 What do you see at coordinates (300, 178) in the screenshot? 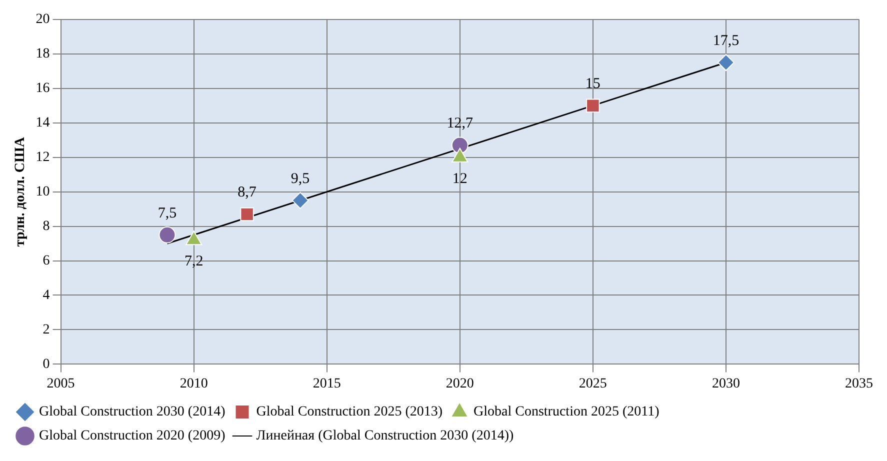
I see `data-label: 9,5` at bounding box center [300, 178].